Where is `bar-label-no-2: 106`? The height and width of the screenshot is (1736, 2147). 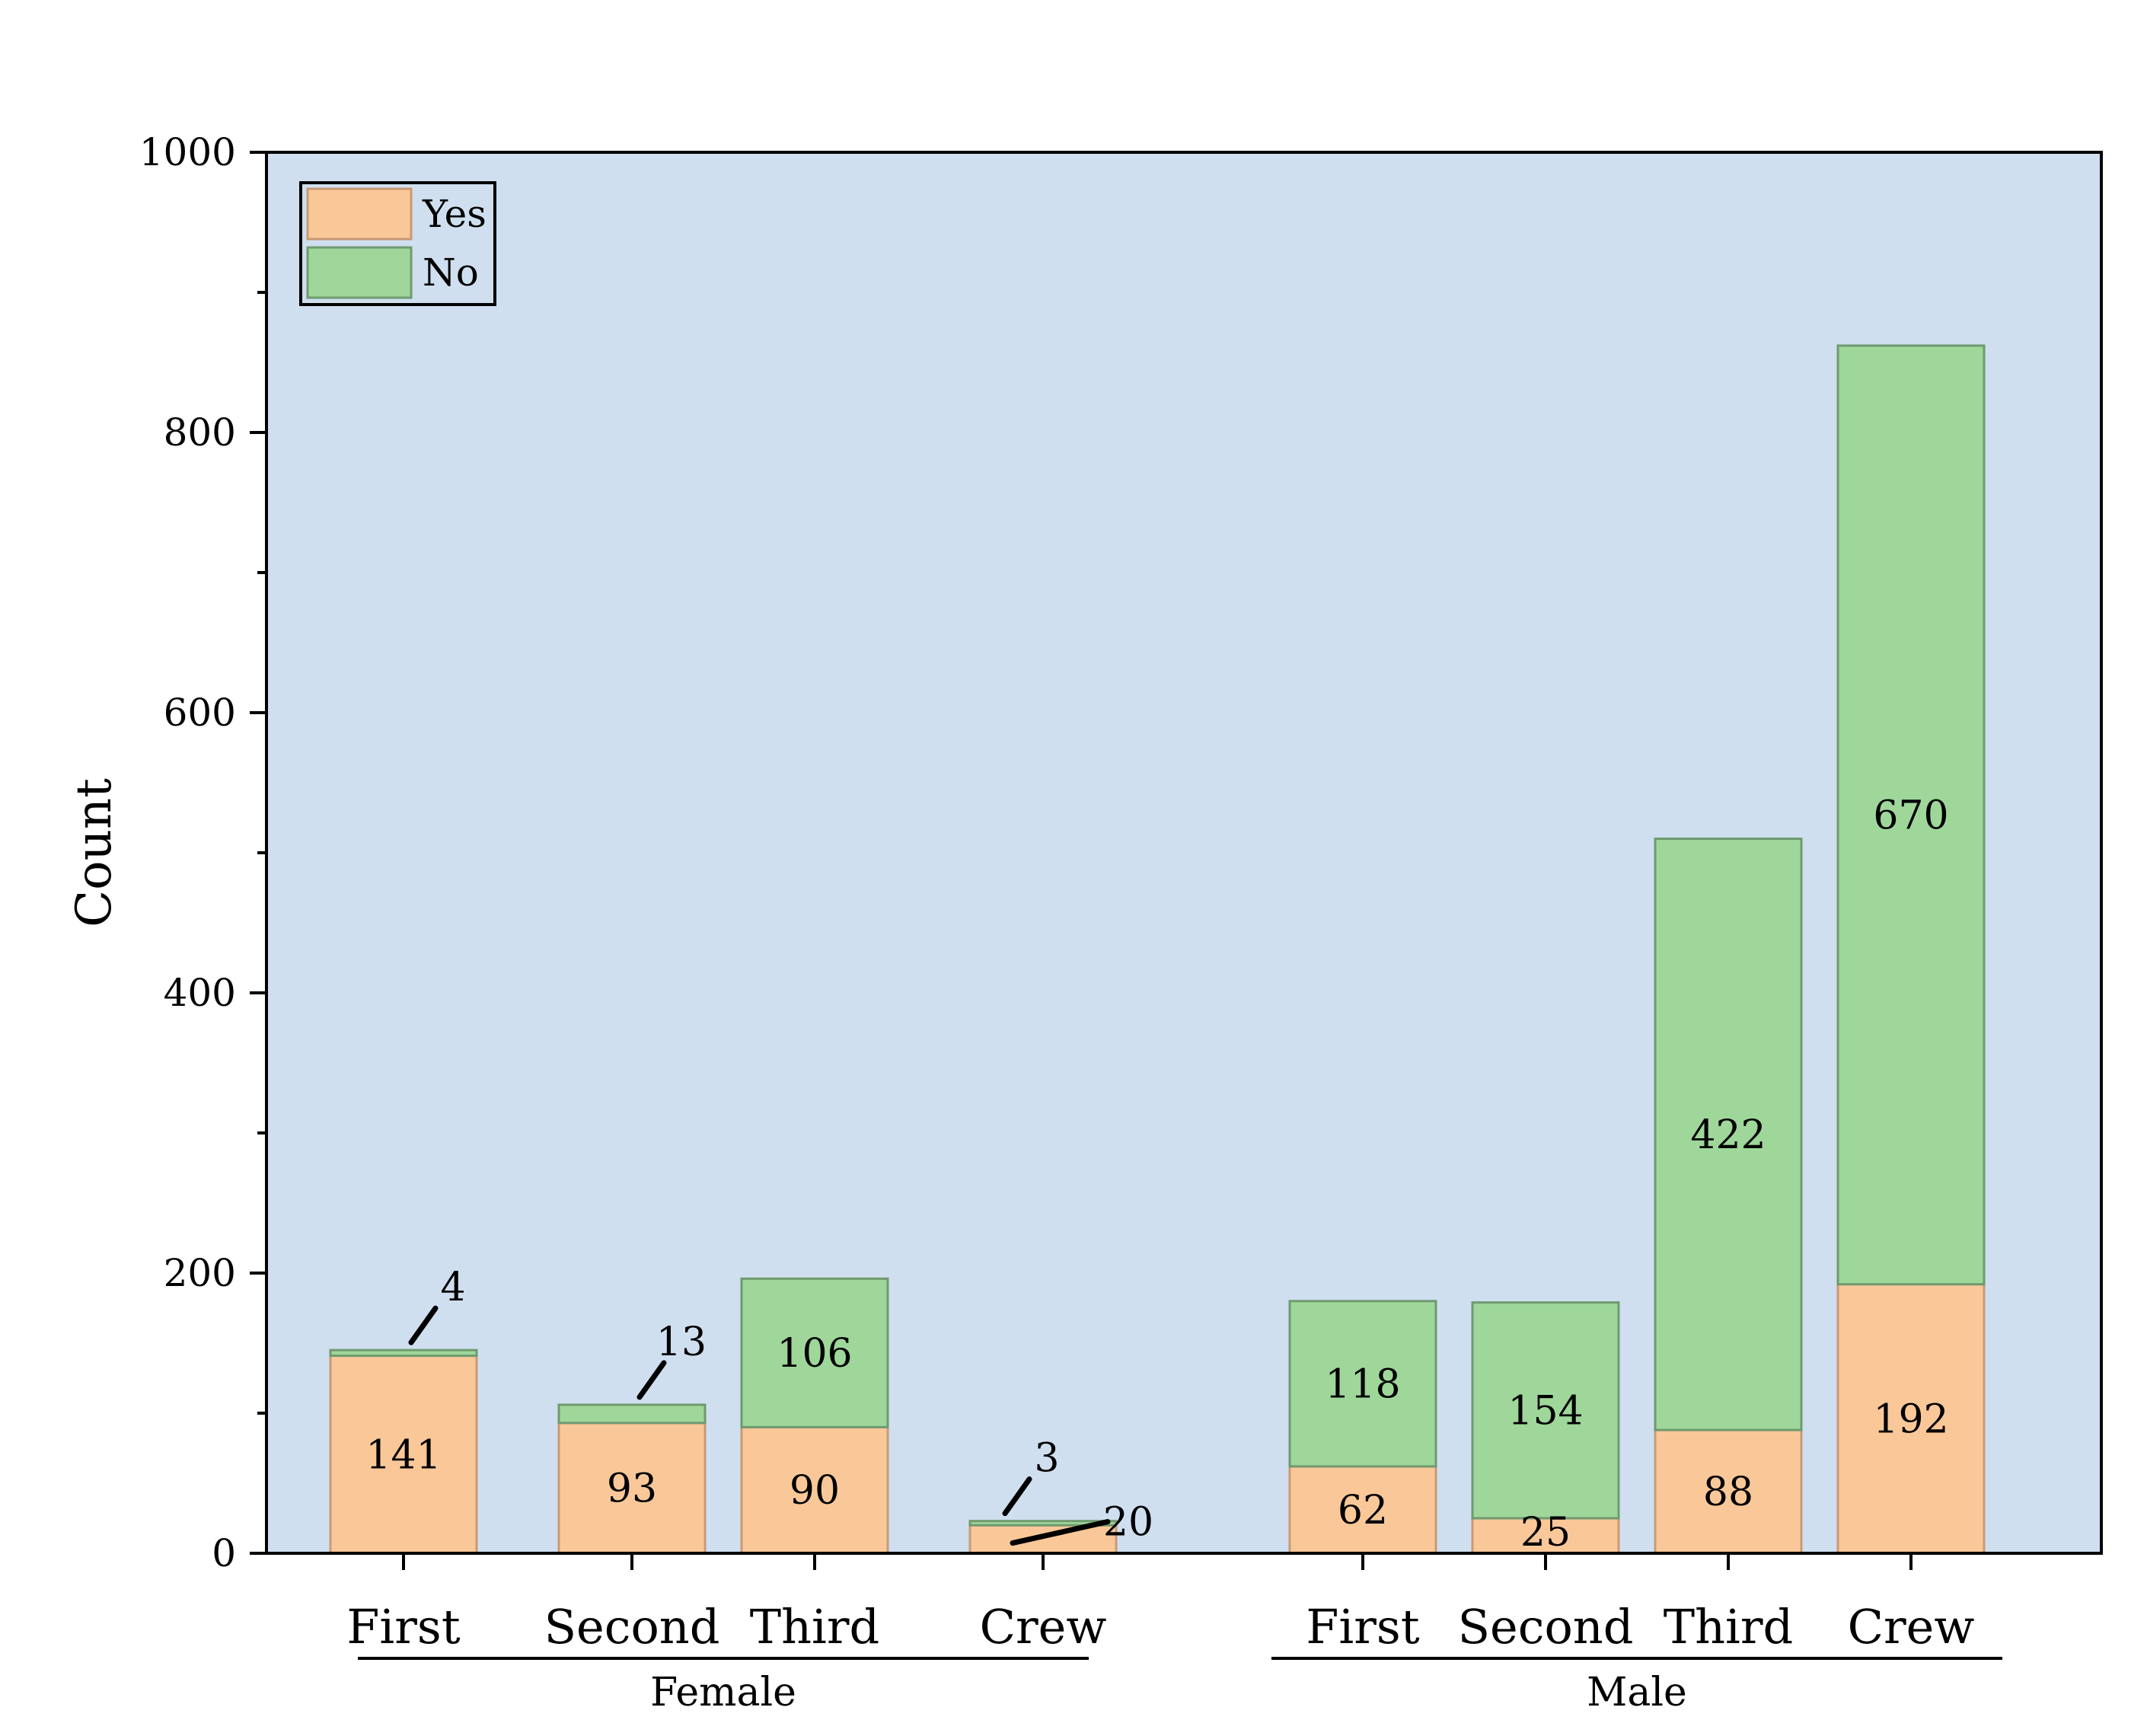 bar-label-no-2: 106 is located at coordinates (815, 1354).